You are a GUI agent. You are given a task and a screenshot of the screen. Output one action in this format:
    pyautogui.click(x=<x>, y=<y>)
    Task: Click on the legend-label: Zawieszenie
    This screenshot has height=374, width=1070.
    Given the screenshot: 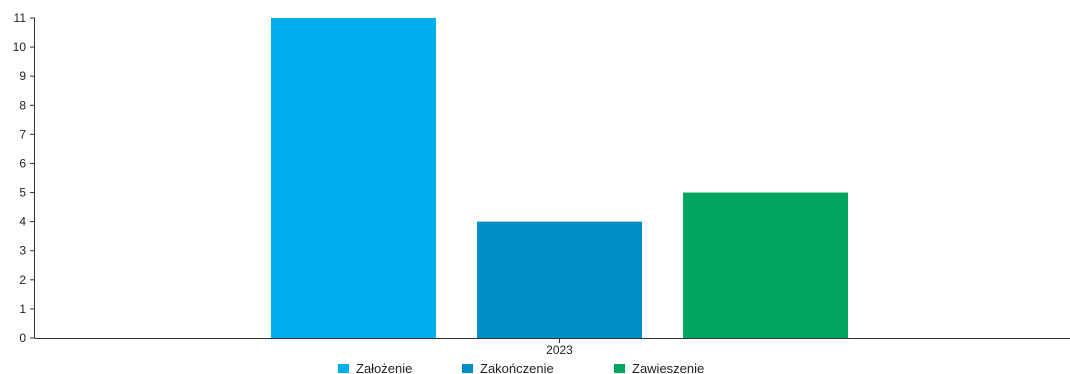 What is the action you would take?
    pyautogui.click(x=668, y=367)
    